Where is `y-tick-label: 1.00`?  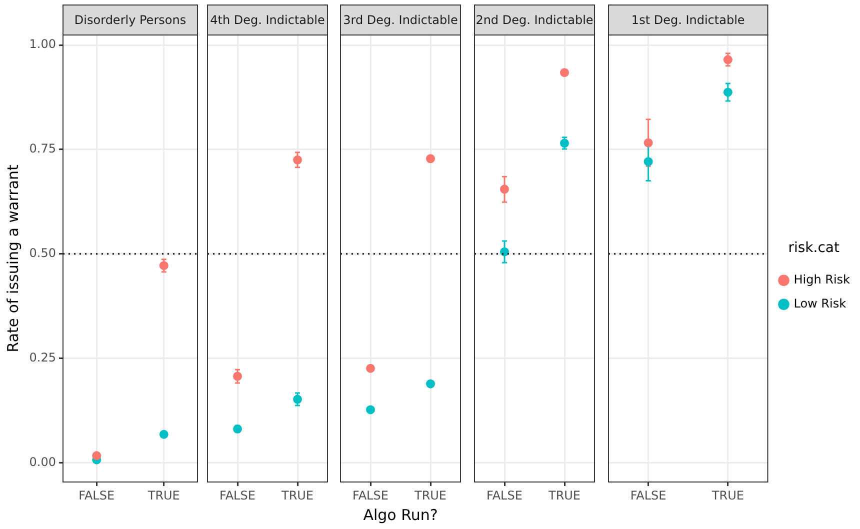
y-tick-label: 1.00 is located at coordinates (42, 44).